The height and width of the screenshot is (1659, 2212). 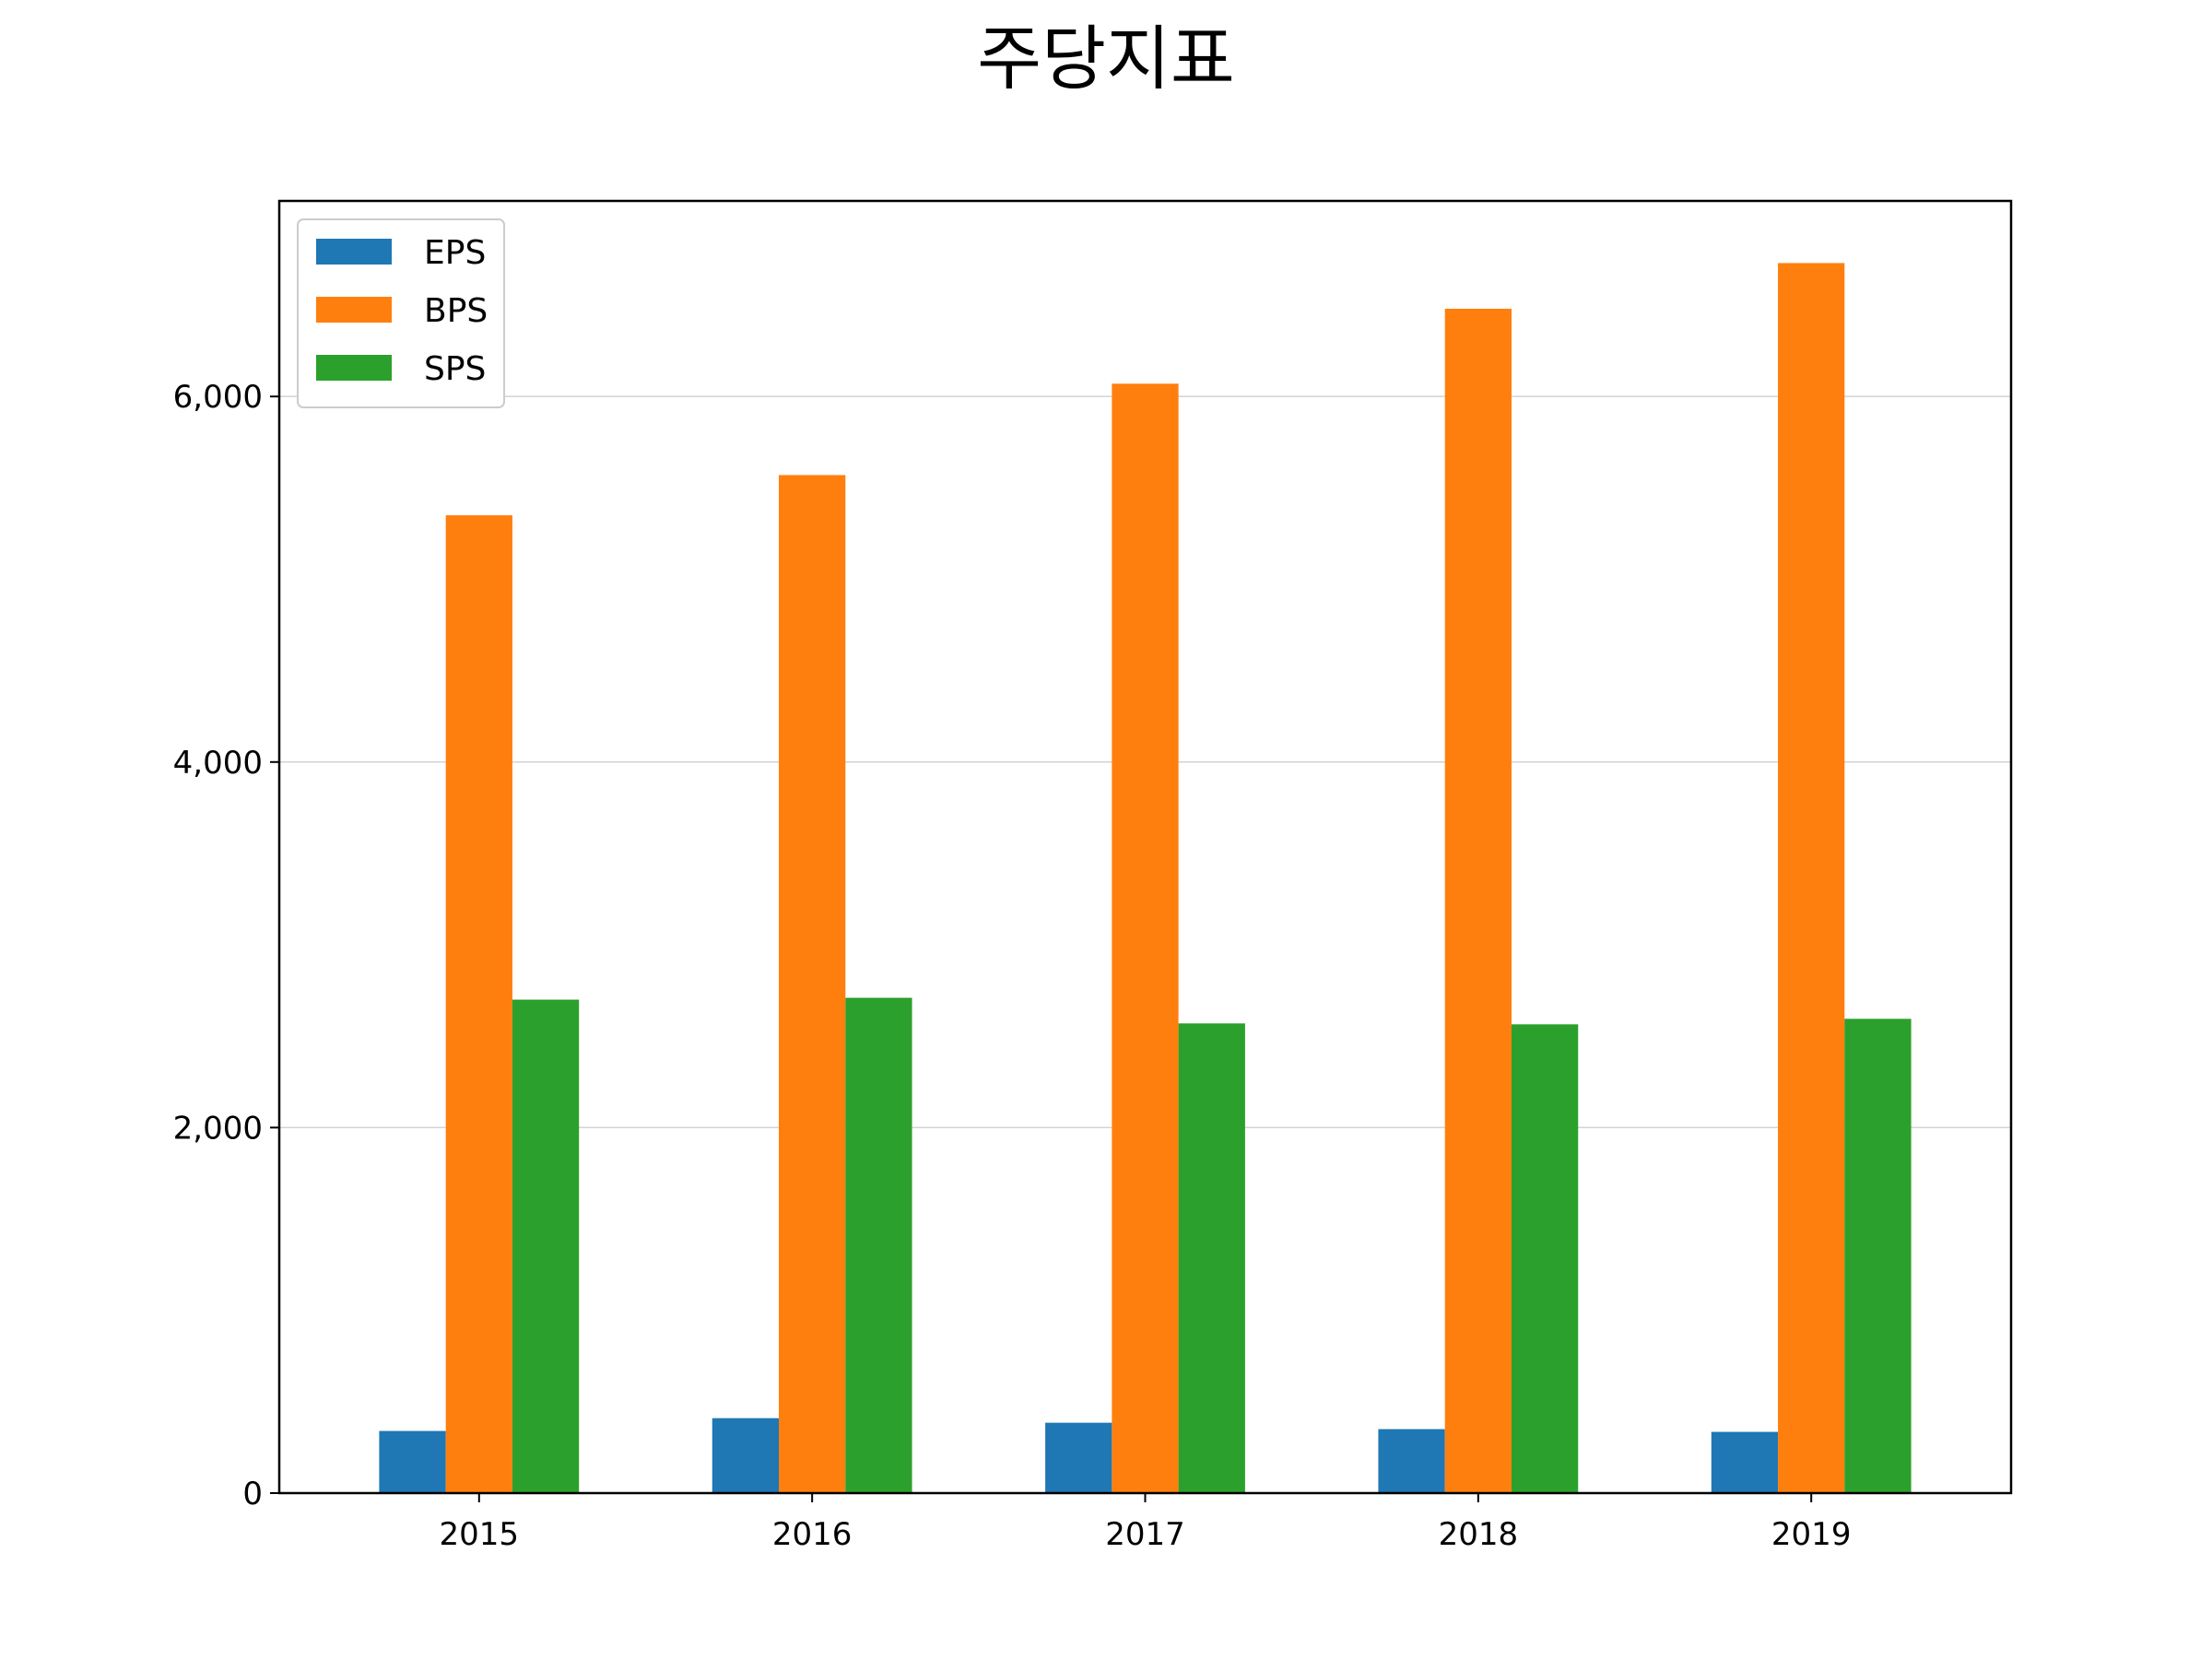 I want to click on bar-sps-2019, so click(x=1878, y=1255).